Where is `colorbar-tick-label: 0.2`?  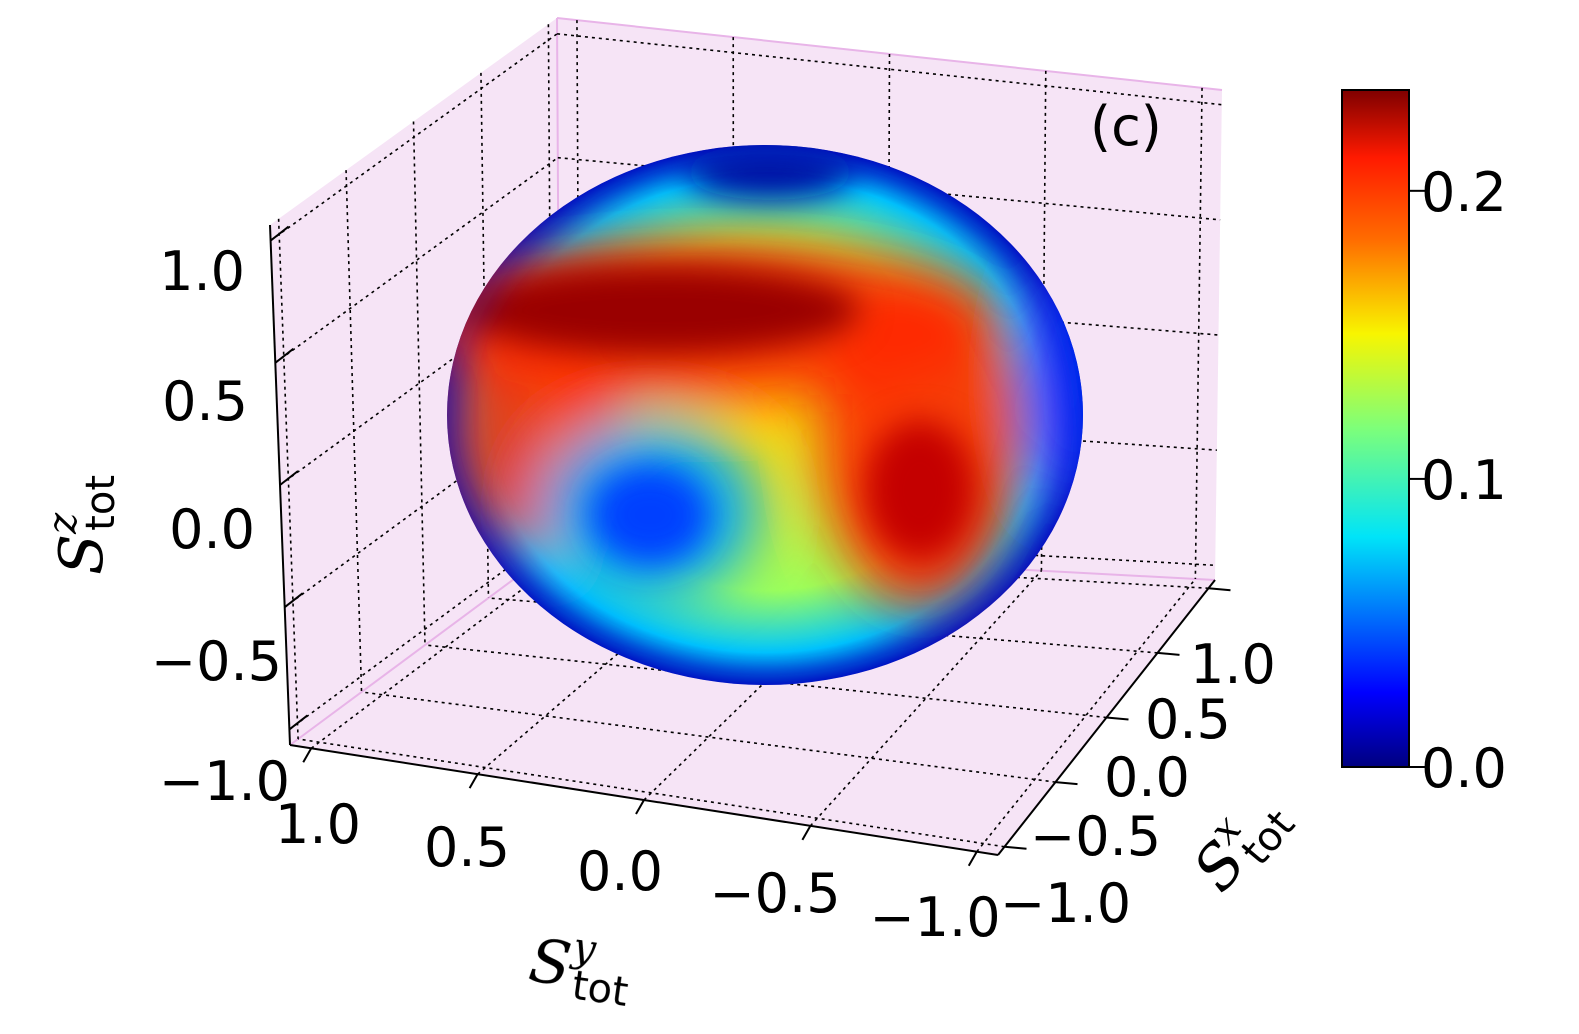
colorbar-tick-label: 0.2 is located at coordinates (1464, 192).